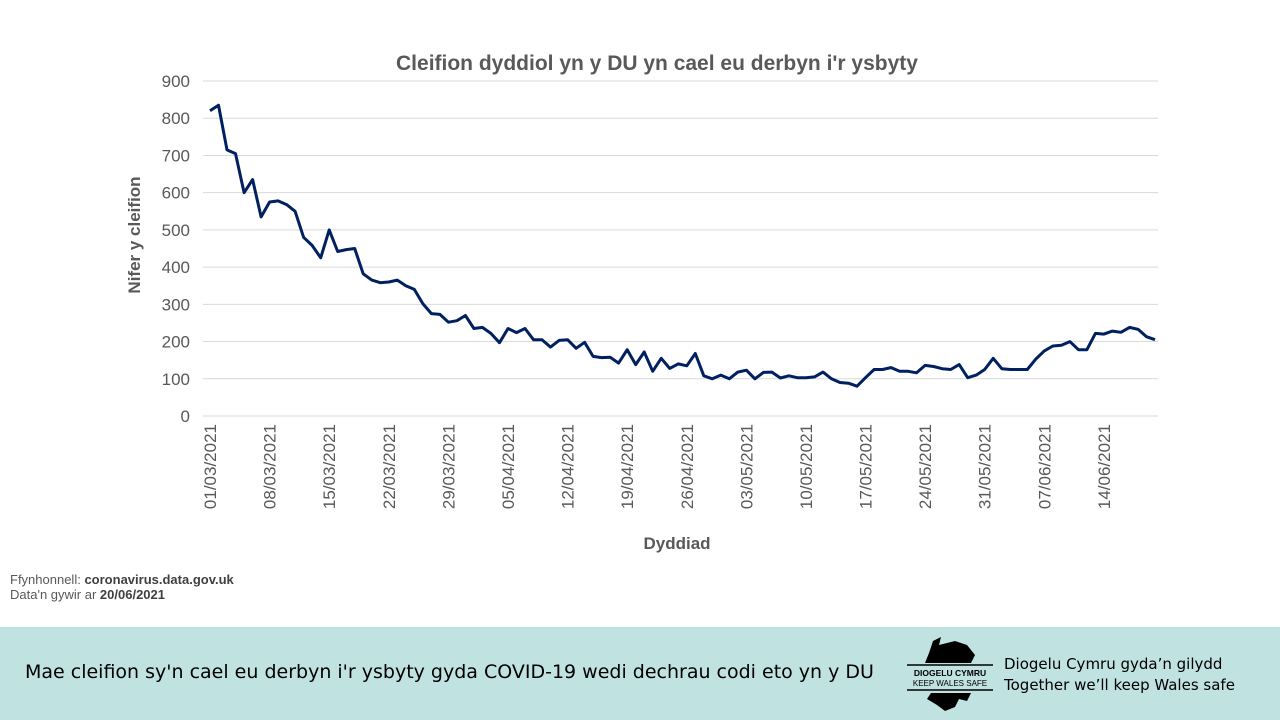  I want to click on x-tick-label: 07/06/2021, so click(1044, 466).